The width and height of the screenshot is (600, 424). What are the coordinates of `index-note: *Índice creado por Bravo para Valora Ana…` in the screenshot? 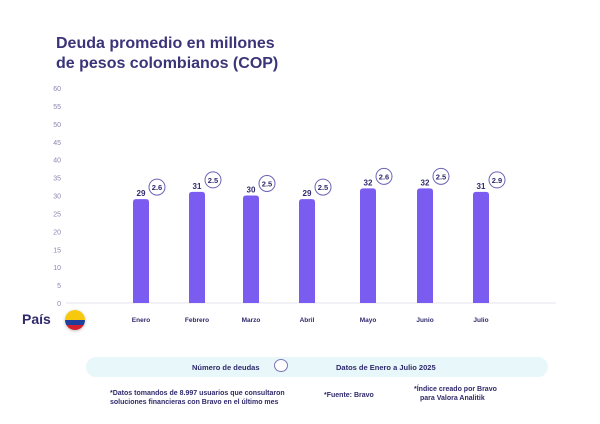 It's located at (455, 394).